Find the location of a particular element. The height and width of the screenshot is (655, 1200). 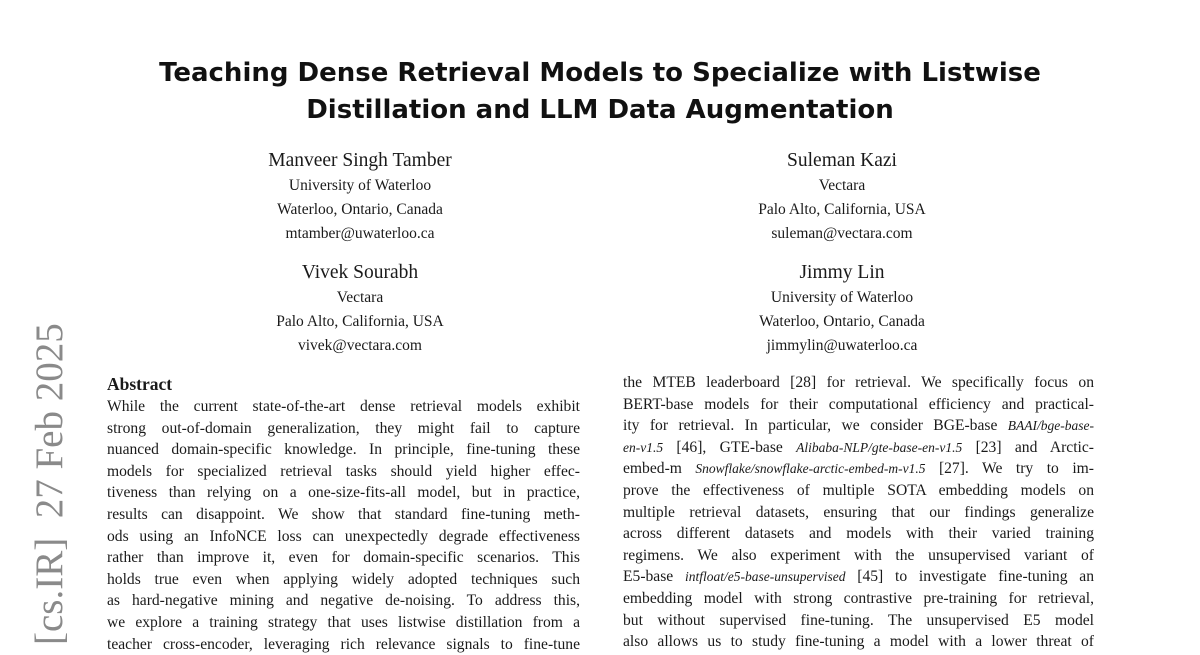

model-name: Alibaba-NLP/gte-base-en-v1.5 is located at coordinates (879, 447).